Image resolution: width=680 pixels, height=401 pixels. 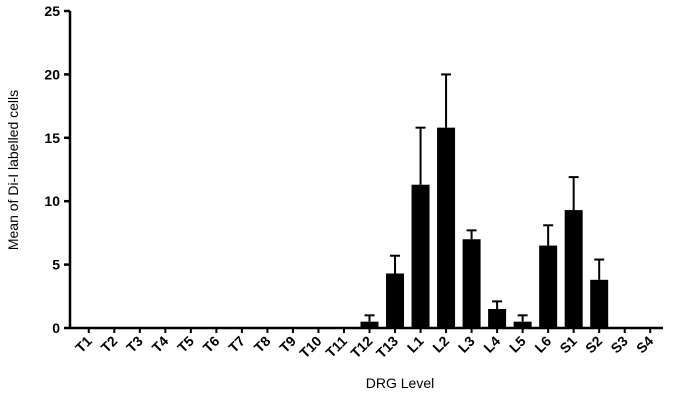 What do you see at coordinates (52, 201) in the screenshot?
I see `y-tick-label: 10` at bounding box center [52, 201].